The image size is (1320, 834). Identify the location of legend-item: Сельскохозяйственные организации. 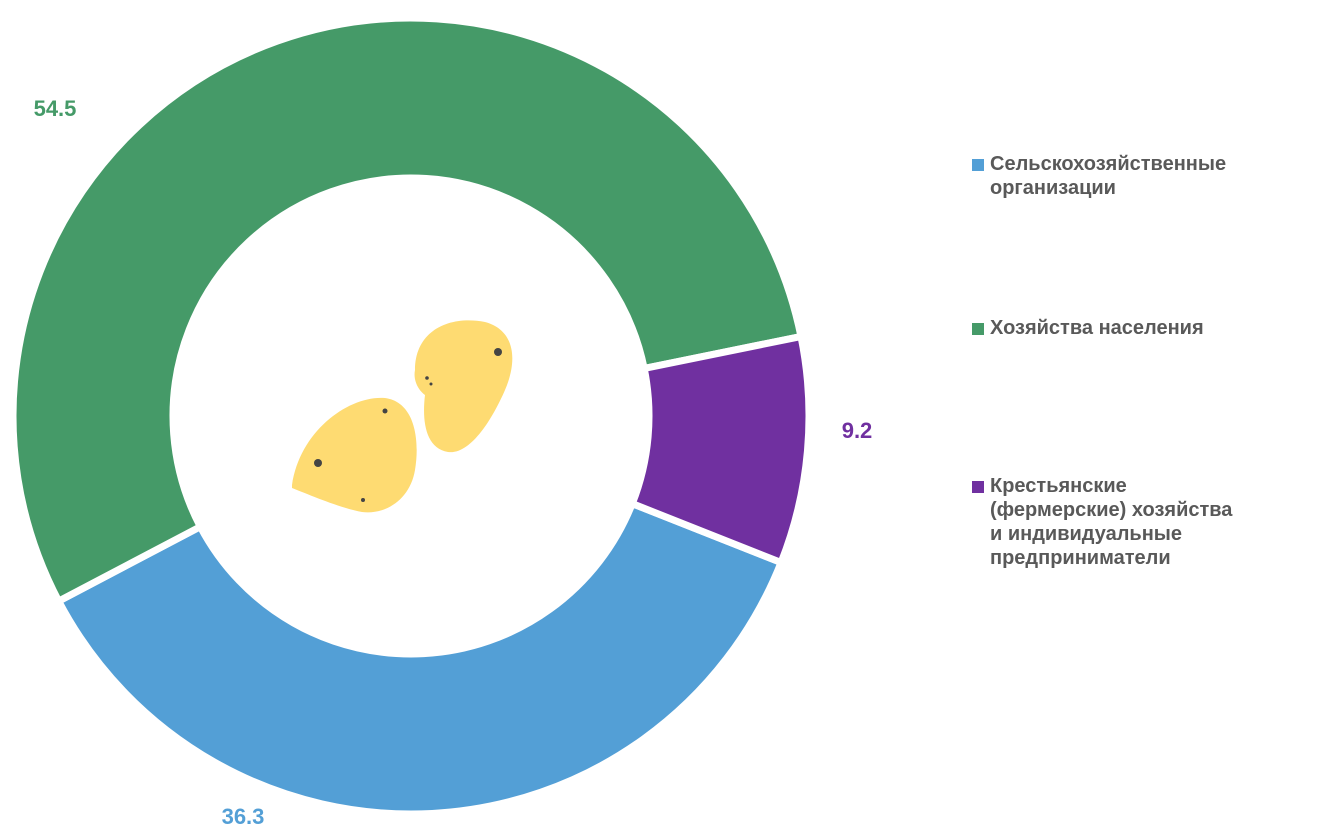
(1099, 176).